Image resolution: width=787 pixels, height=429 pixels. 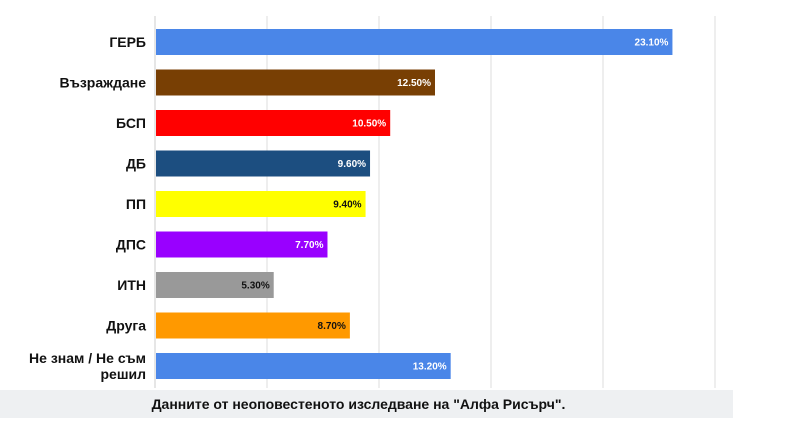 What do you see at coordinates (309, 245) in the screenshot?
I see `data-label: 7.70%` at bounding box center [309, 245].